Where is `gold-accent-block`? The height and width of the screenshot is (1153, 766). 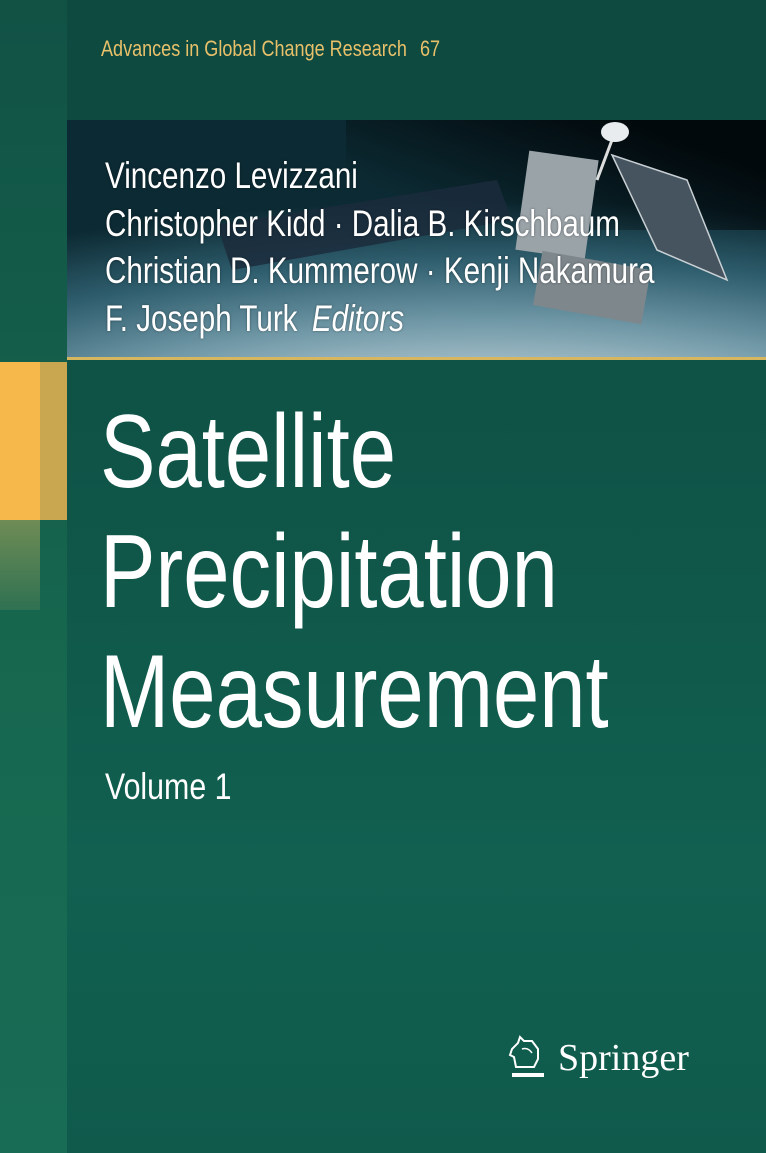
gold-accent-block is located at coordinates (20, 441).